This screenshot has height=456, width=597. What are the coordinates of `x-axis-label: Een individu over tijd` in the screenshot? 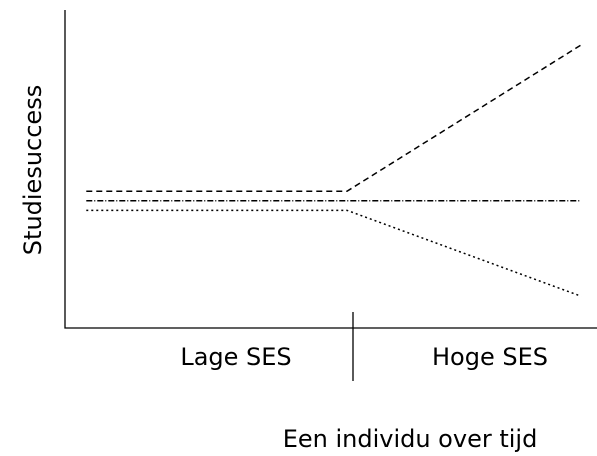 It's located at (410, 439).